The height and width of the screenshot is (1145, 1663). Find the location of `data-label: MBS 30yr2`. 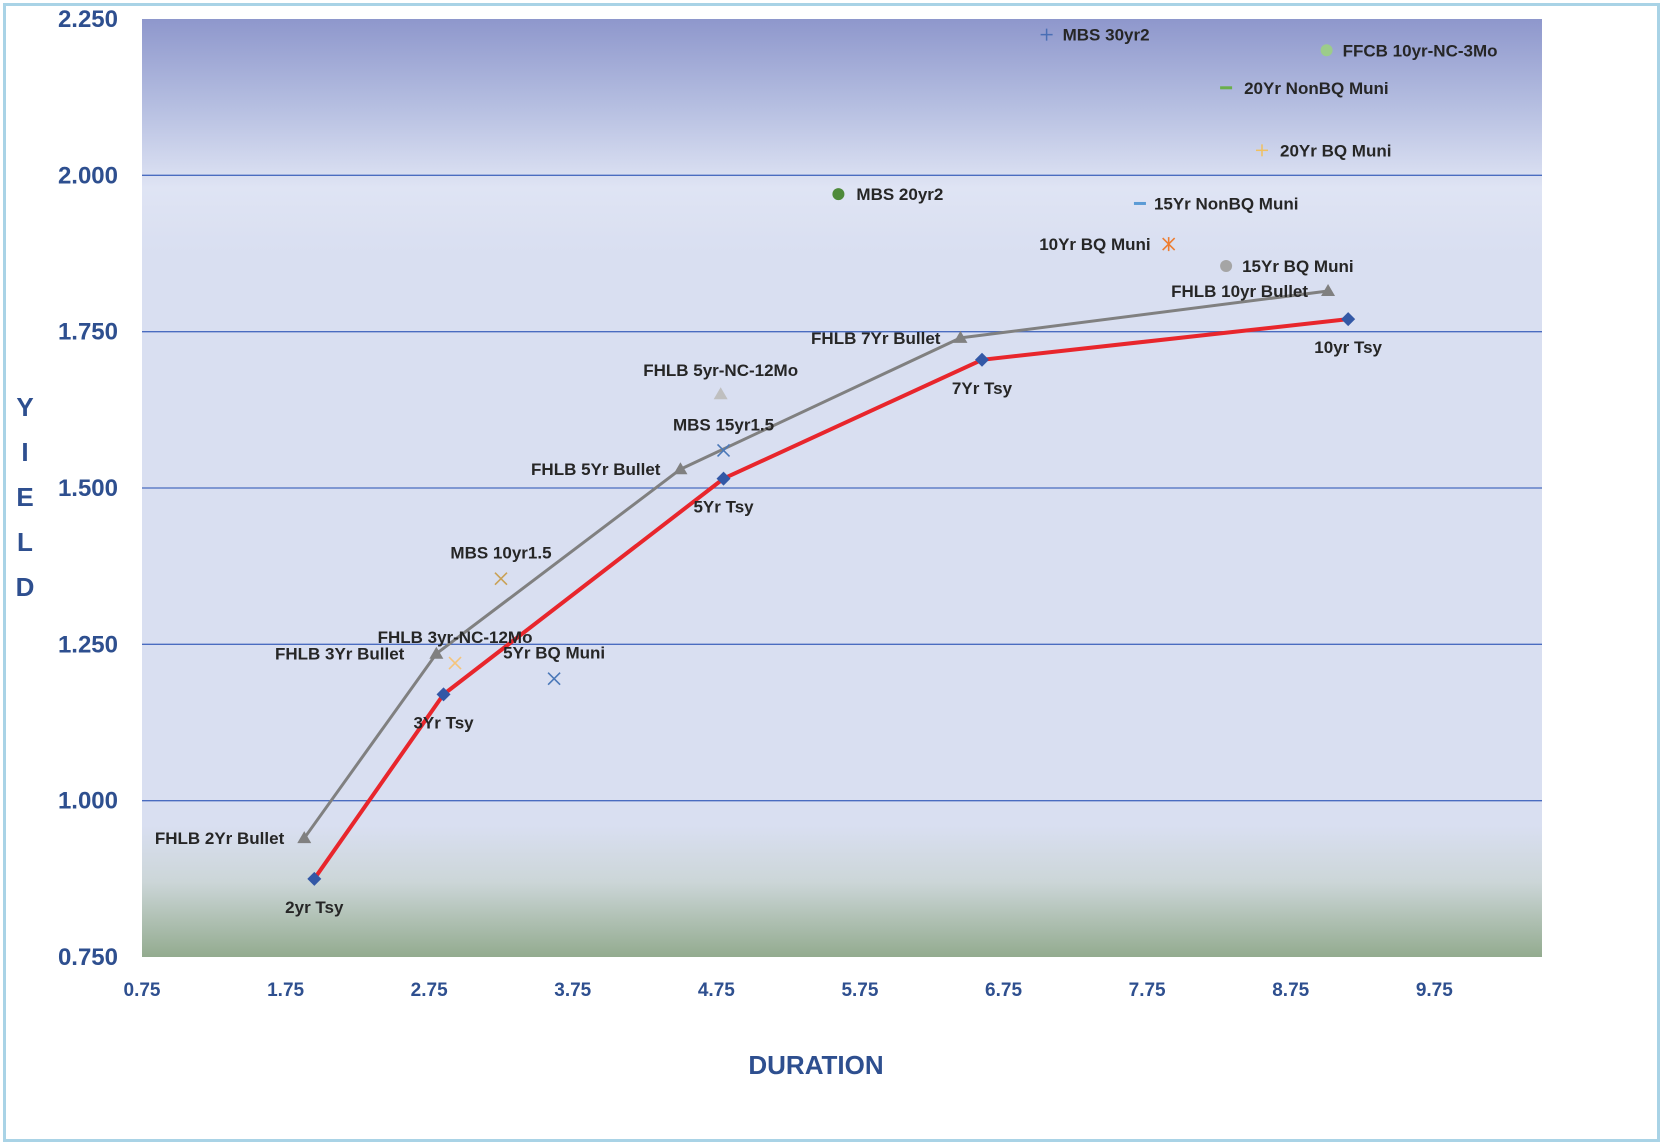

data-label: MBS 30yr2 is located at coordinates (1106, 35).